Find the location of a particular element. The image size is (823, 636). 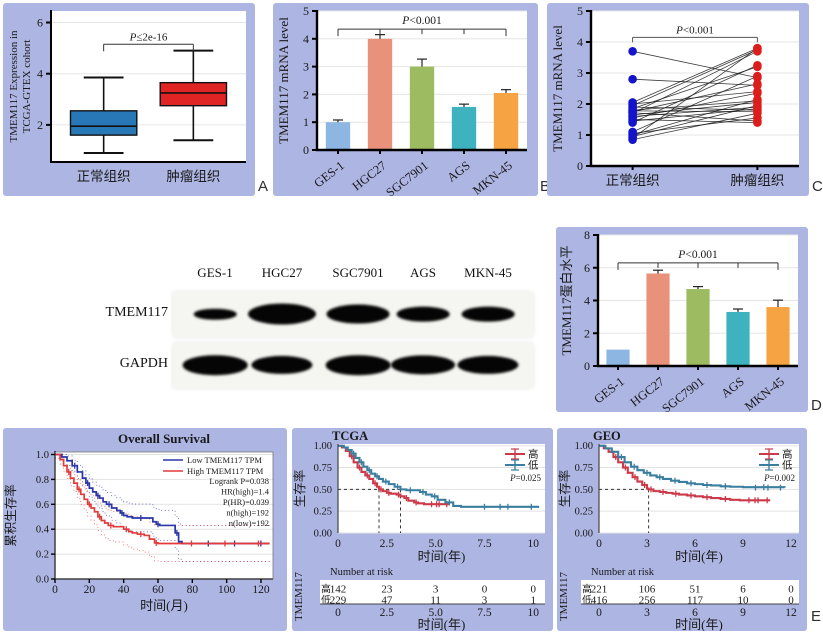

panel-c-paired-plot: 0 1 2 3 4 5 P<0.001 正常组织 肿瘤组织 TMEM117 mRNA level is located at coordinates (678, 99).